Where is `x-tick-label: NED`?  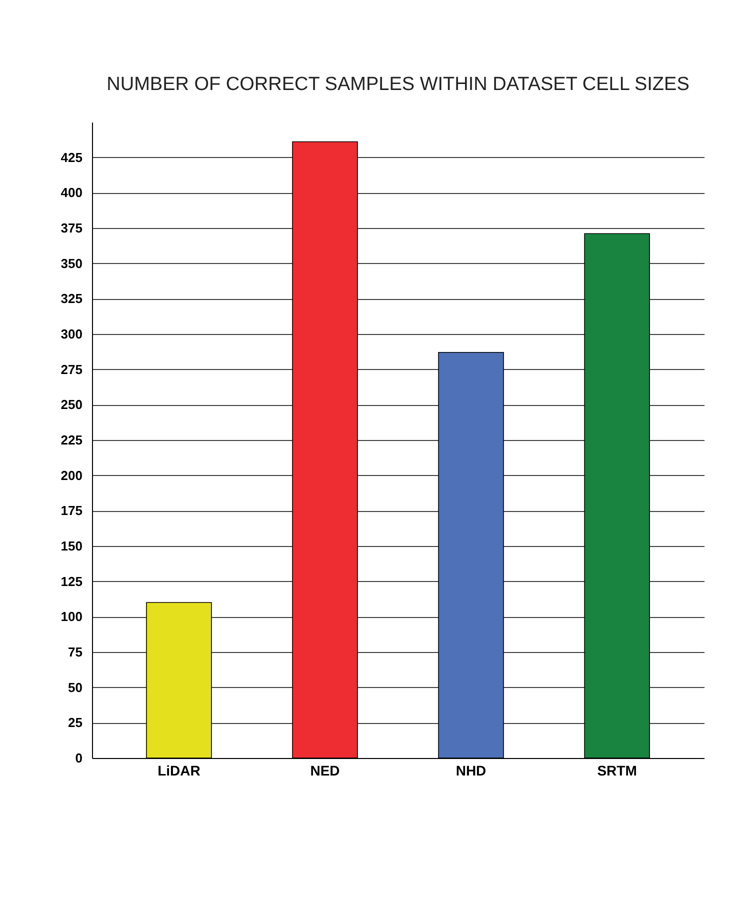
x-tick-label: NED is located at coordinates (325, 770).